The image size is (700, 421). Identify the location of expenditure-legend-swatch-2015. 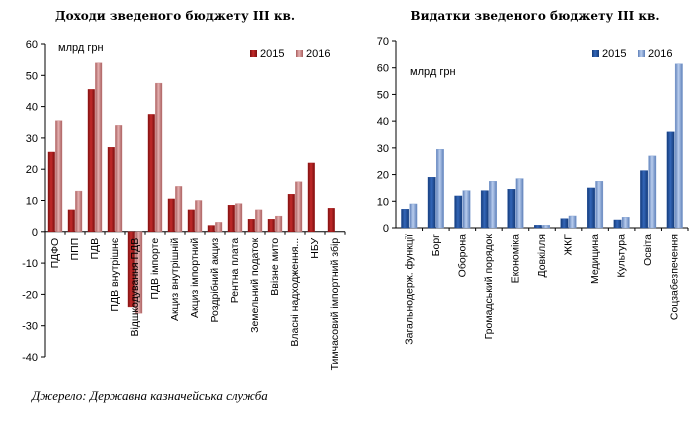
(595, 53).